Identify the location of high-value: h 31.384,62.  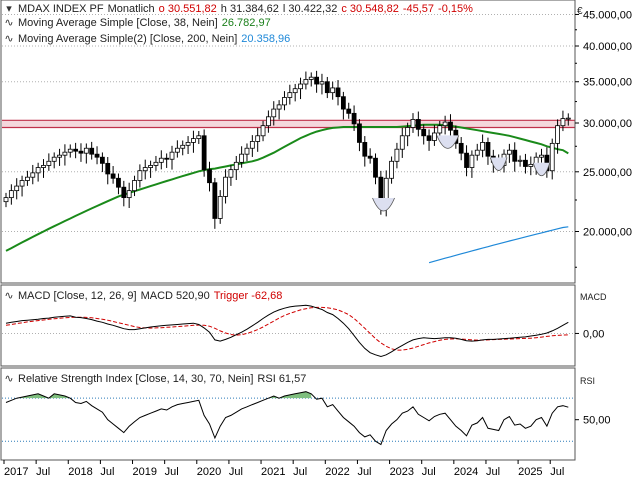
(249, 9).